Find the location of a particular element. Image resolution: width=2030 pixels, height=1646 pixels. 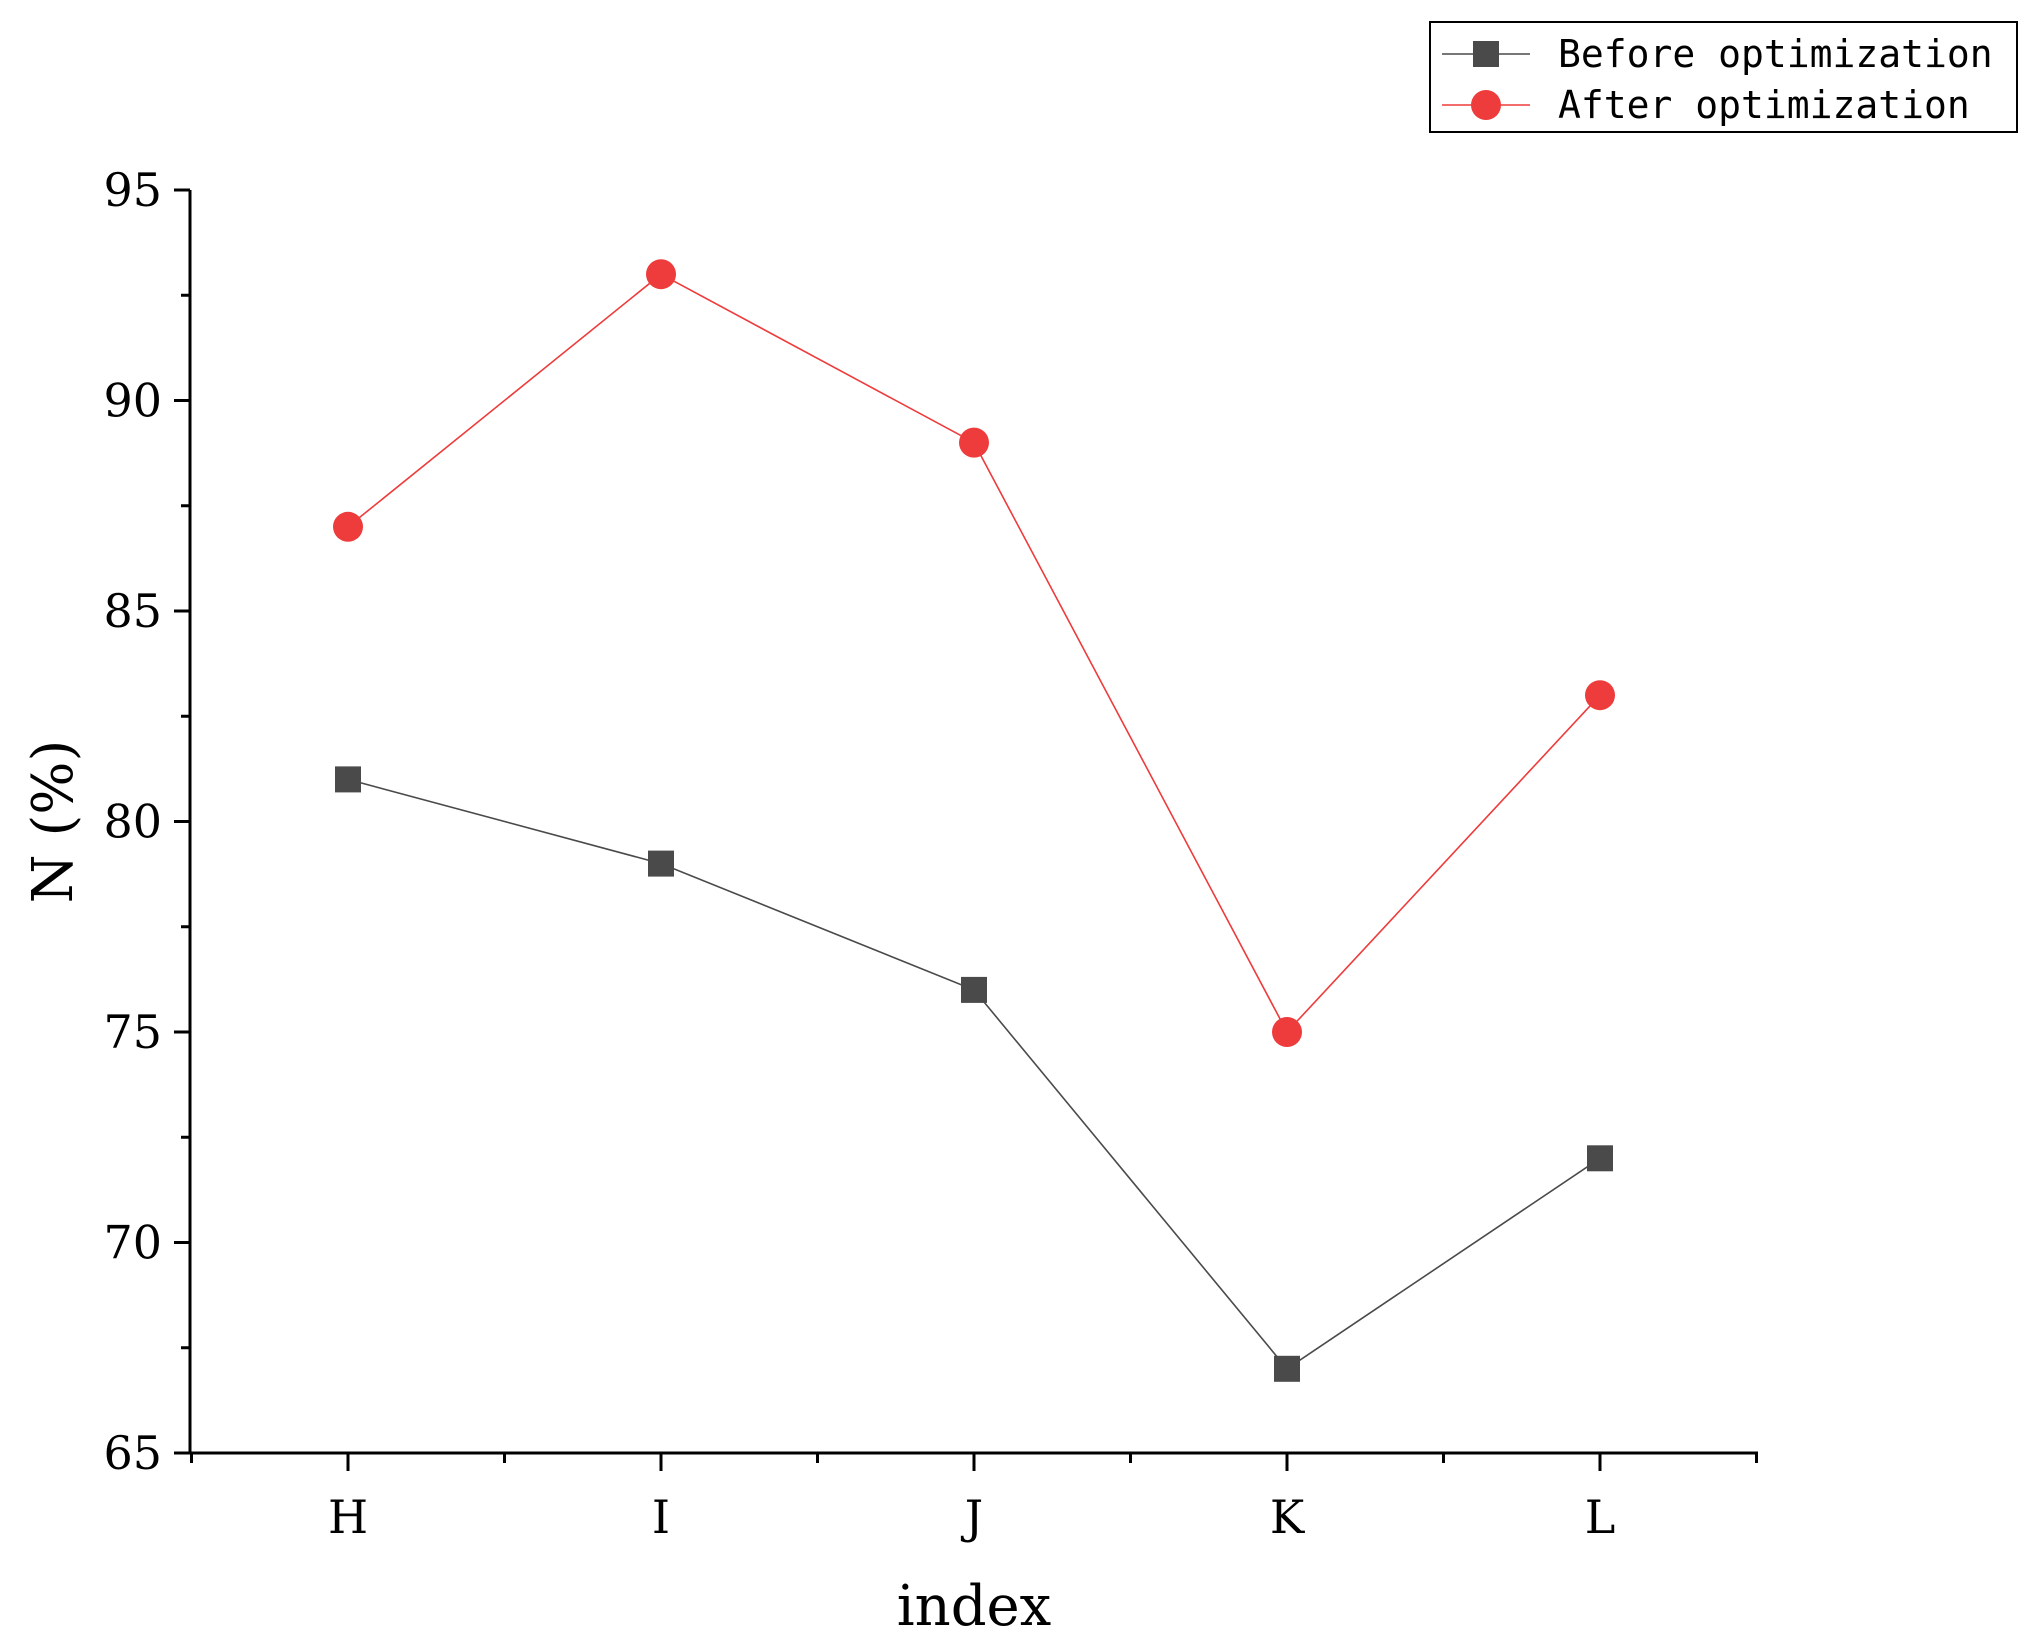

legend-label: Before optimization is located at coordinates (1775, 54).